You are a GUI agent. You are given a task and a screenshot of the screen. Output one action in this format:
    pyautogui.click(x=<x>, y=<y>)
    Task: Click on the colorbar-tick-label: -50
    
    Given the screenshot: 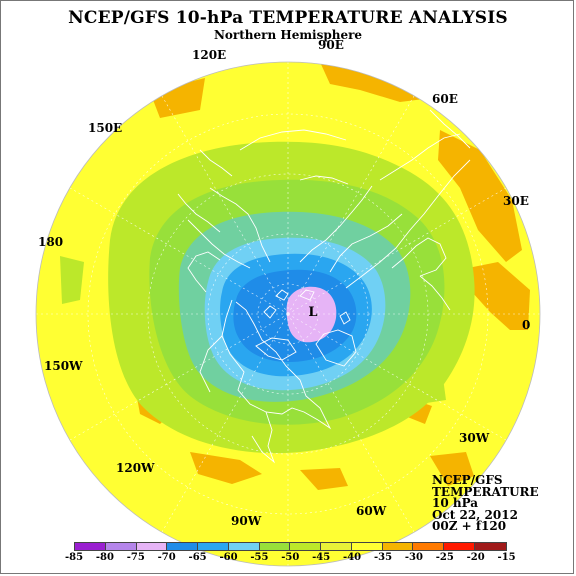 What is the action you would take?
    pyautogui.click(x=290, y=557)
    